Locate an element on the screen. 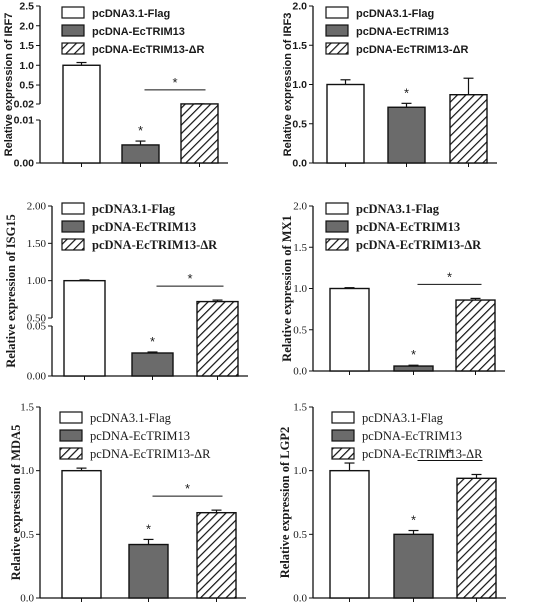  y-axis-title: Relative expression of LGP2 is located at coordinates (285, 503).